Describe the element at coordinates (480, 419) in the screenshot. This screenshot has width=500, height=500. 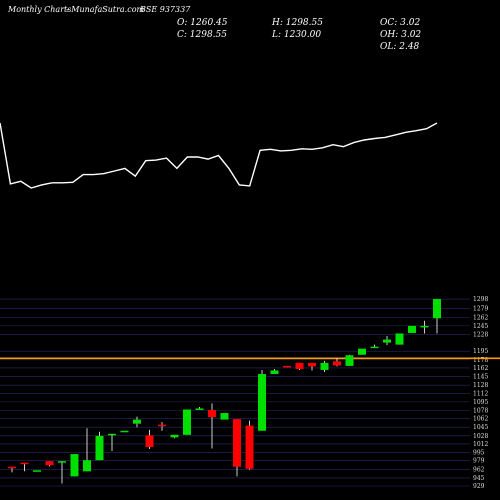
I see `y-tick-label: 1062` at that location.